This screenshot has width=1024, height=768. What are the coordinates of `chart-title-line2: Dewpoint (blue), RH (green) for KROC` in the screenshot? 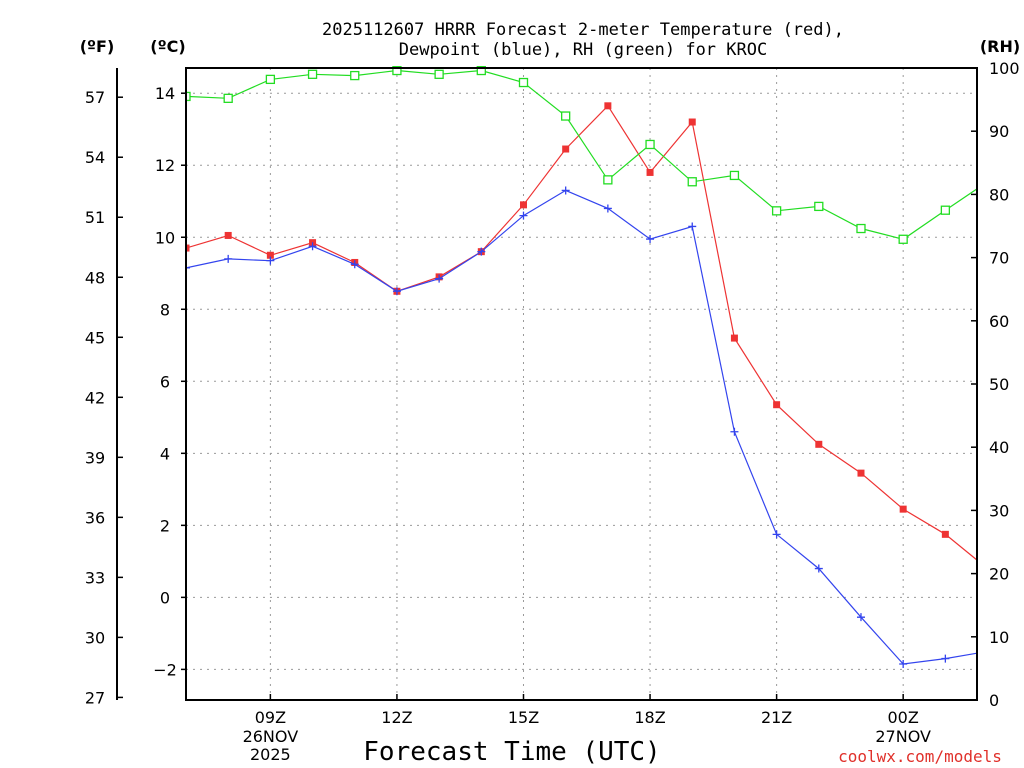 It's located at (583, 50).